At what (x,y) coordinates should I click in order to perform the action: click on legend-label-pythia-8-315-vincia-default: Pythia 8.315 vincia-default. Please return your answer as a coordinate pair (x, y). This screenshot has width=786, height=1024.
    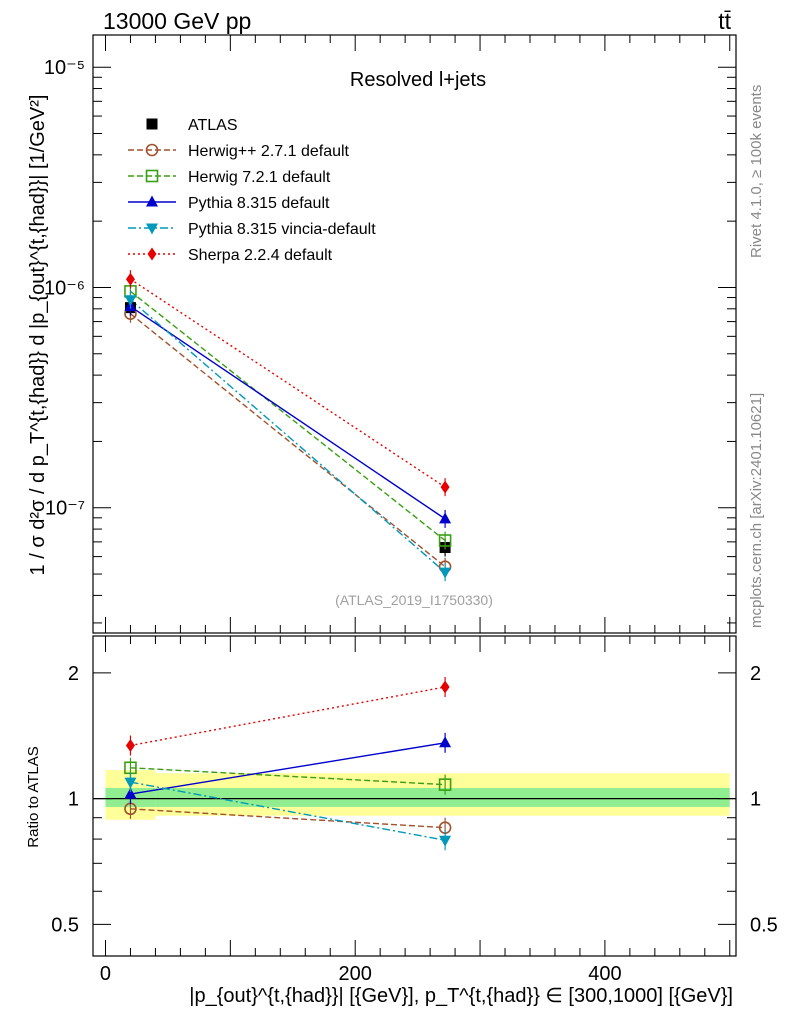
    Looking at the image, I should click on (282, 229).